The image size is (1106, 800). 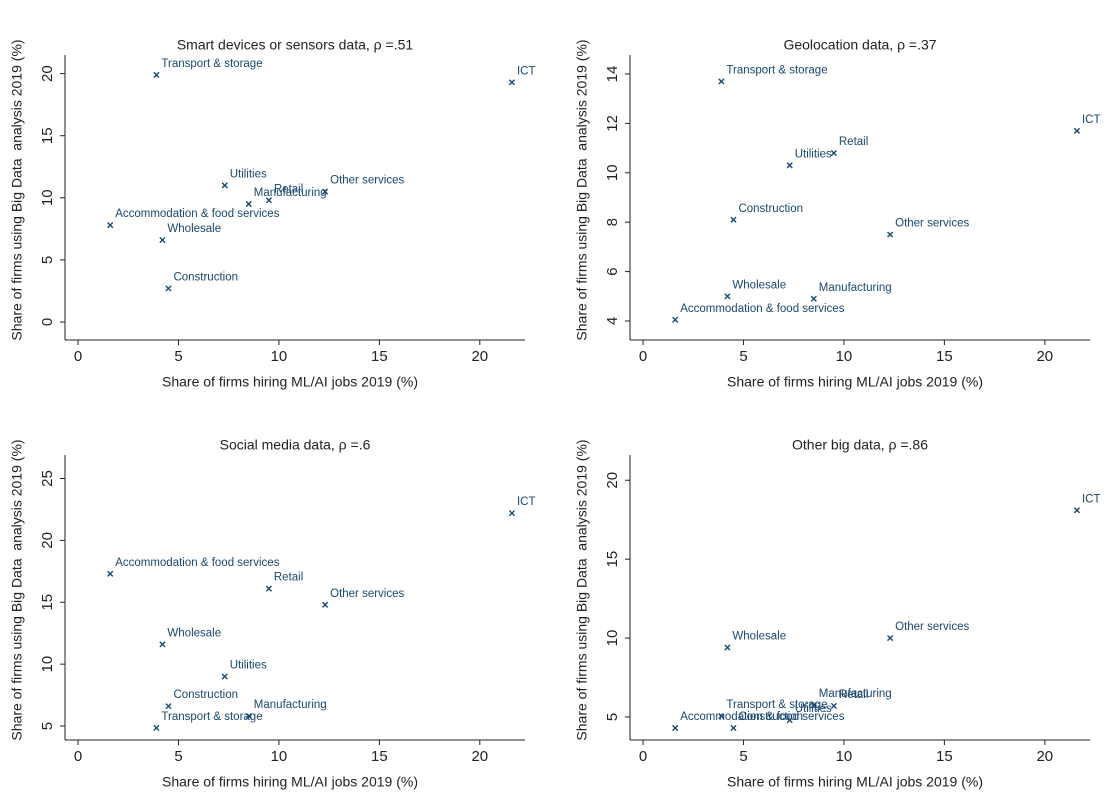 What do you see at coordinates (47, 322) in the screenshot?
I see `y-tick-label: 0` at bounding box center [47, 322].